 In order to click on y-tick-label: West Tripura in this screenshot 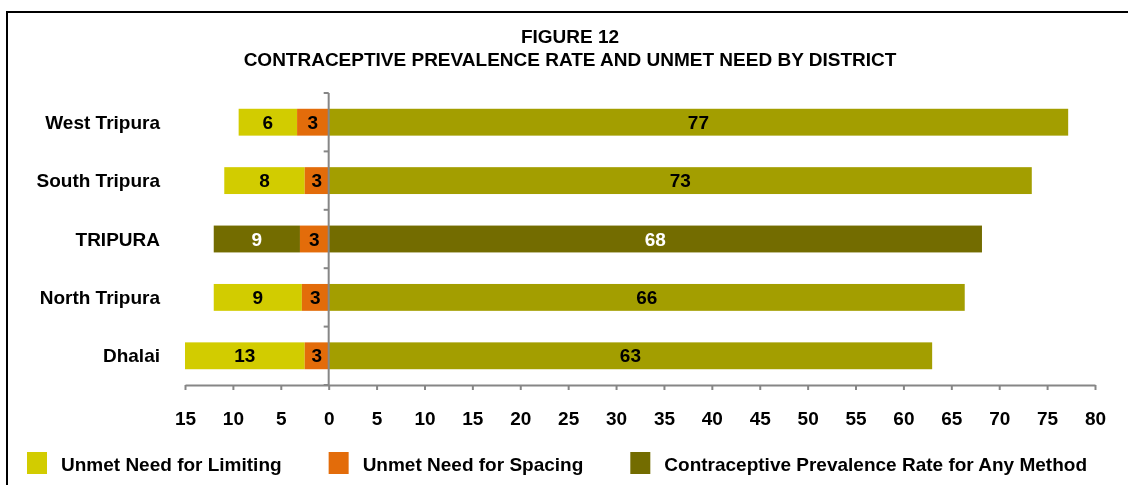, I will do `click(103, 122)`.